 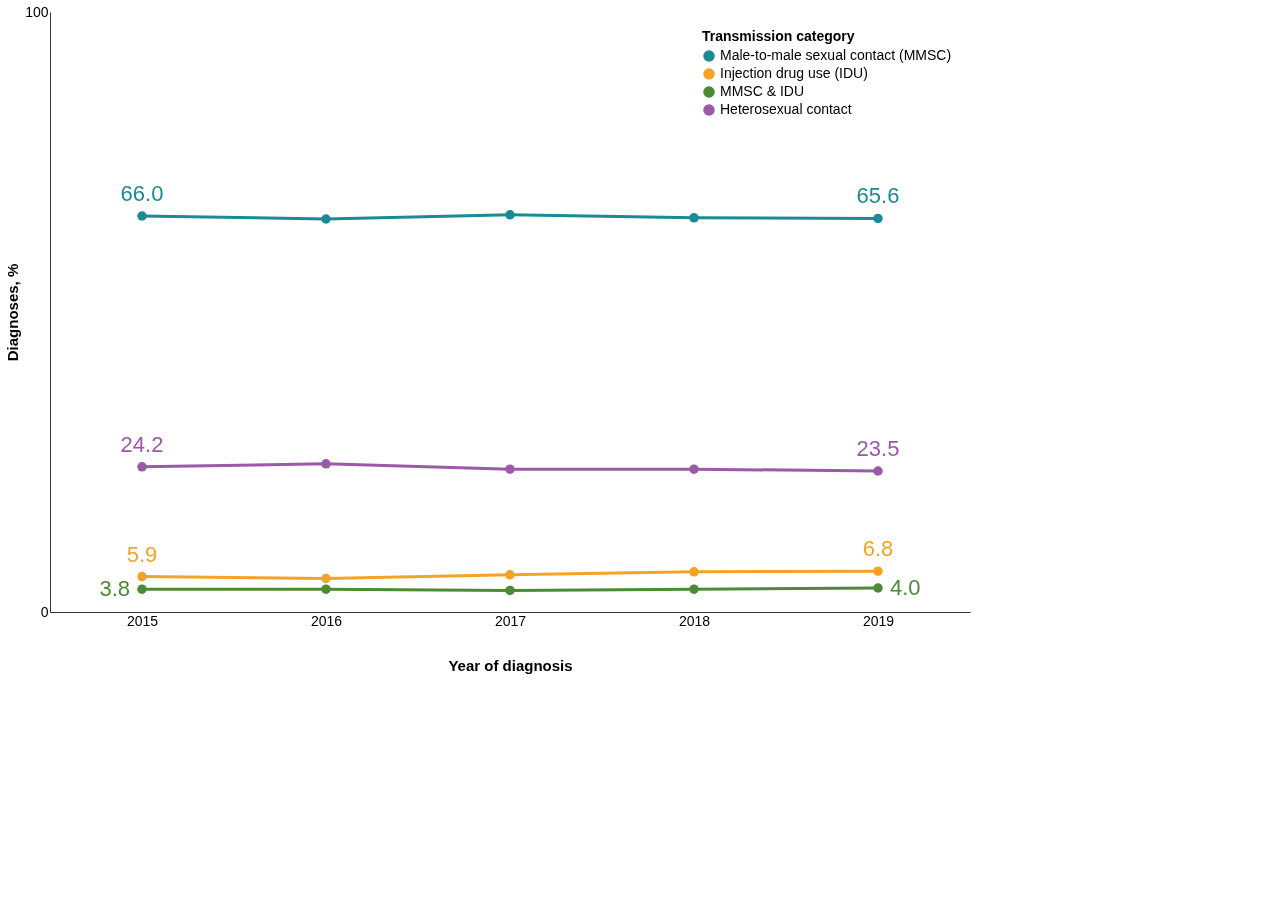 What do you see at coordinates (778, 36) in the screenshot?
I see `legend-title: Transmission category` at bounding box center [778, 36].